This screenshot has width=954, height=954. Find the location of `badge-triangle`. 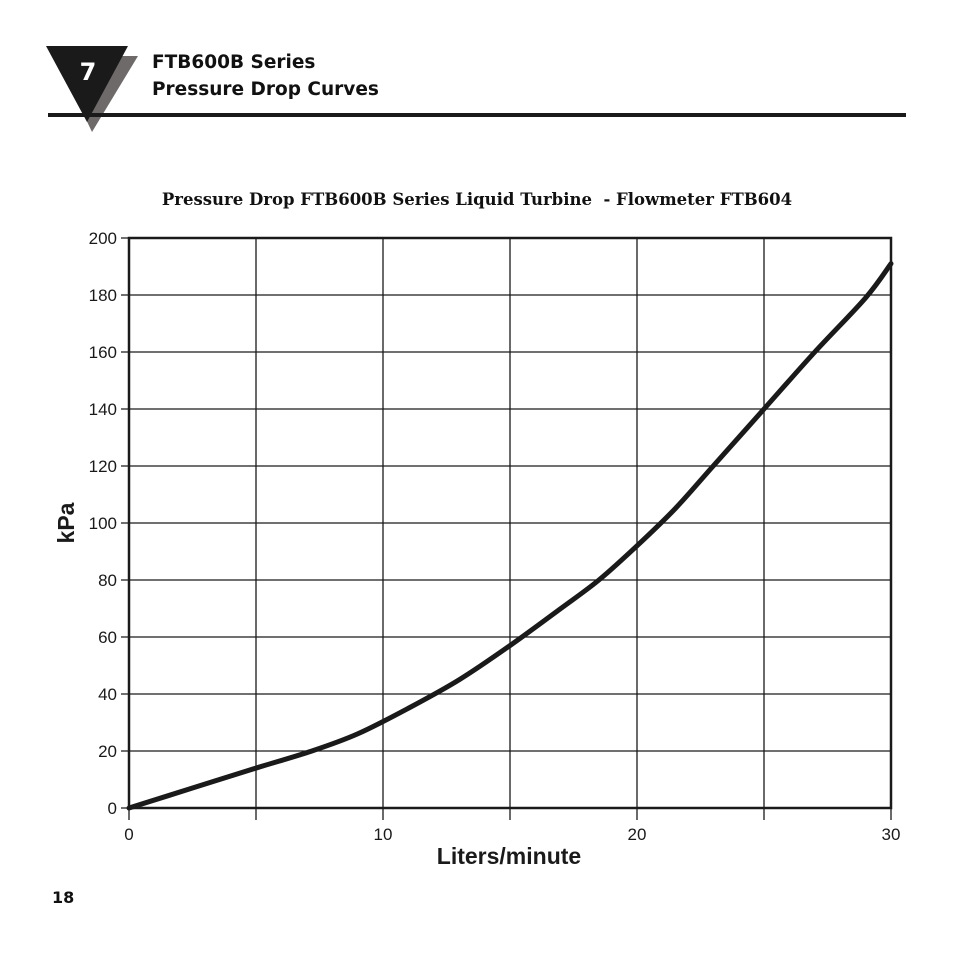

badge-triangle is located at coordinates (87, 84).